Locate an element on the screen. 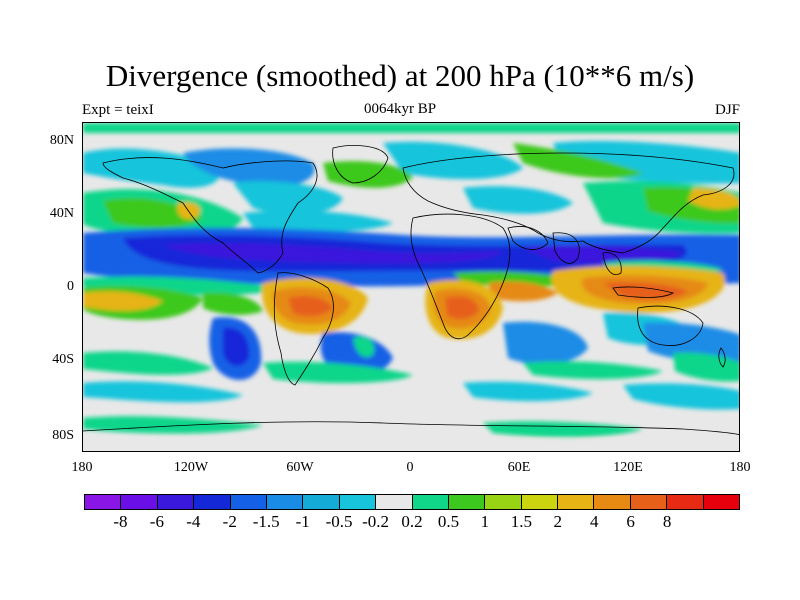  lat-label-40s: 40S is located at coordinates (63, 359).